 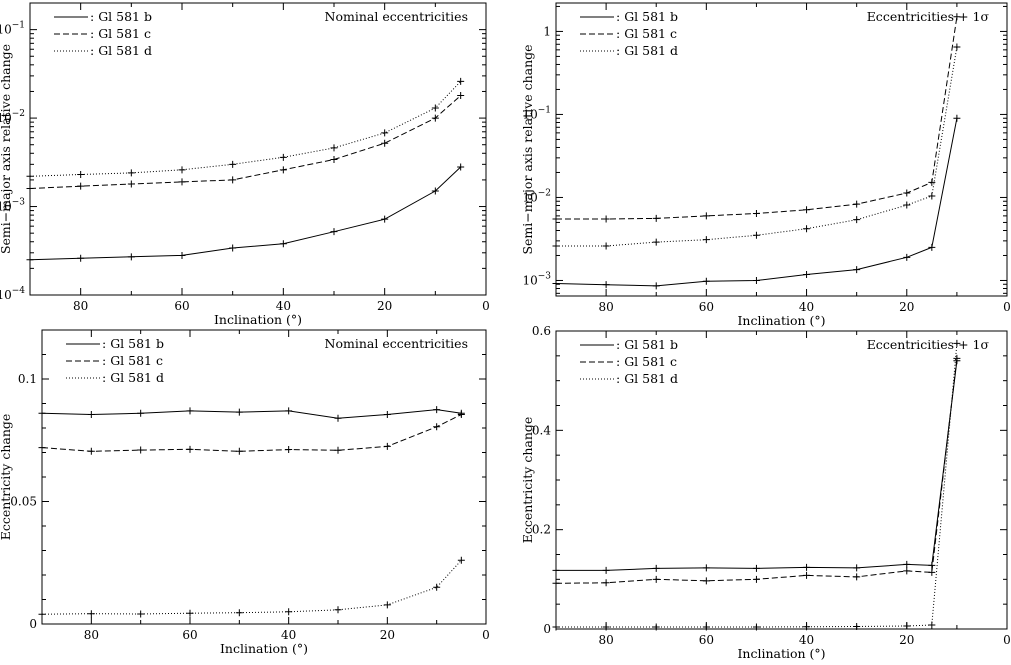 I want to click on x-tick-label: 40, so click(x=806, y=307).